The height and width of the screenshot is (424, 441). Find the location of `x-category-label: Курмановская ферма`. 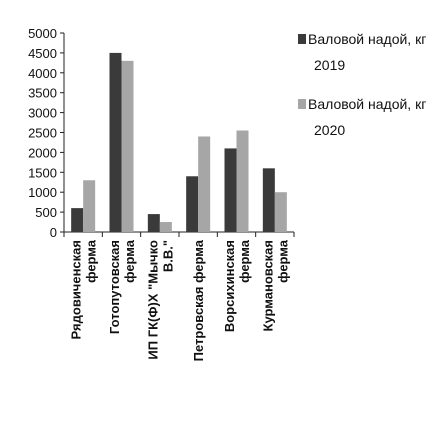

x-category-label: Курмановская ферма is located at coordinates (275, 285).